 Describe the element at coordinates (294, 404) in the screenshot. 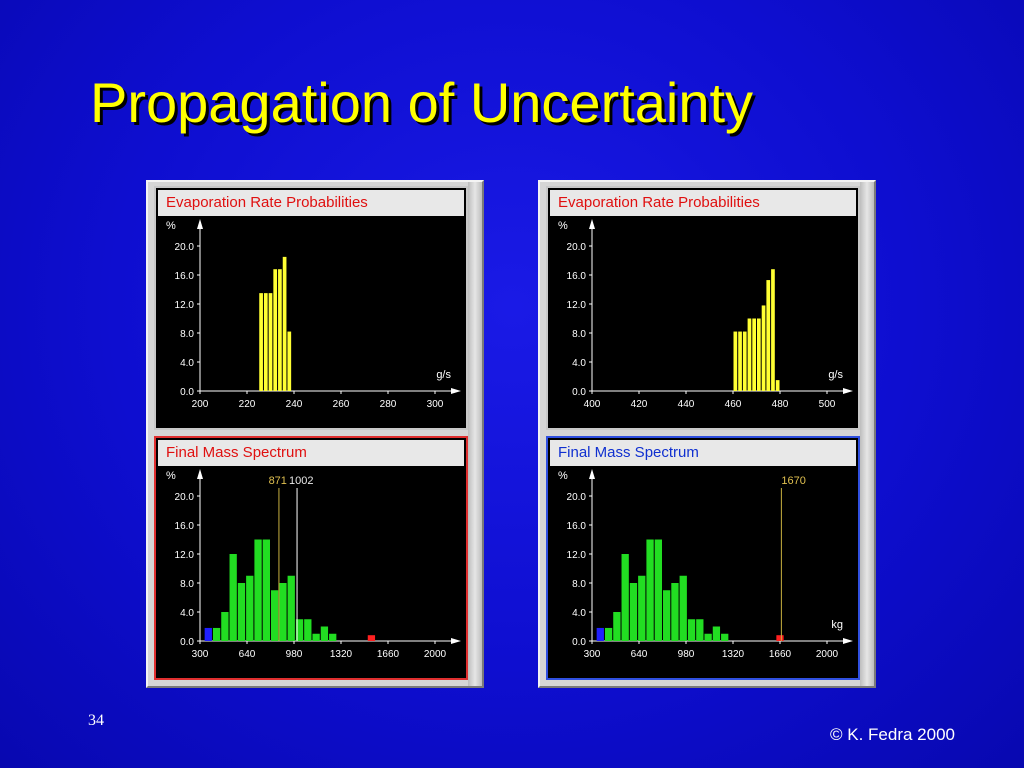

I see `x-tick-label: 240` at that location.